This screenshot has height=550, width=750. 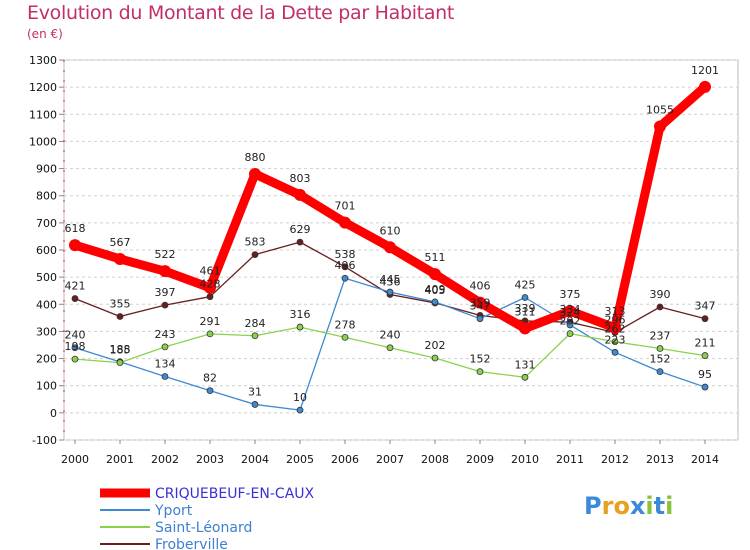 What do you see at coordinates (435, 459) in the screenshot?
I see `x-tick-label: 2008` at bounding box center [435, 459].